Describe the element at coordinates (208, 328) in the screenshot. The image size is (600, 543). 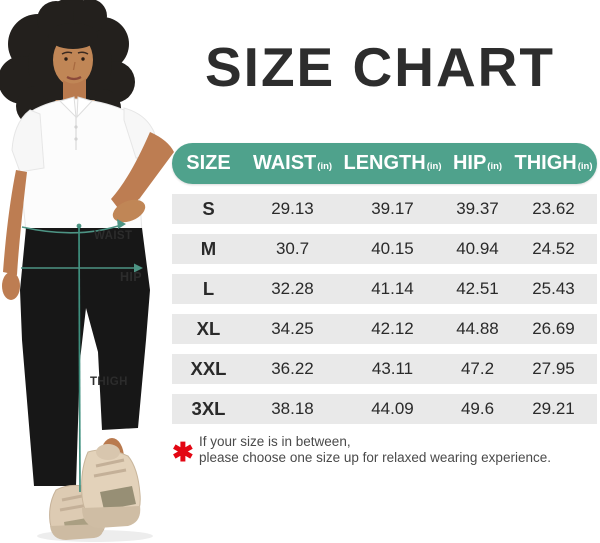
I see `size-cell: XL` at that location.